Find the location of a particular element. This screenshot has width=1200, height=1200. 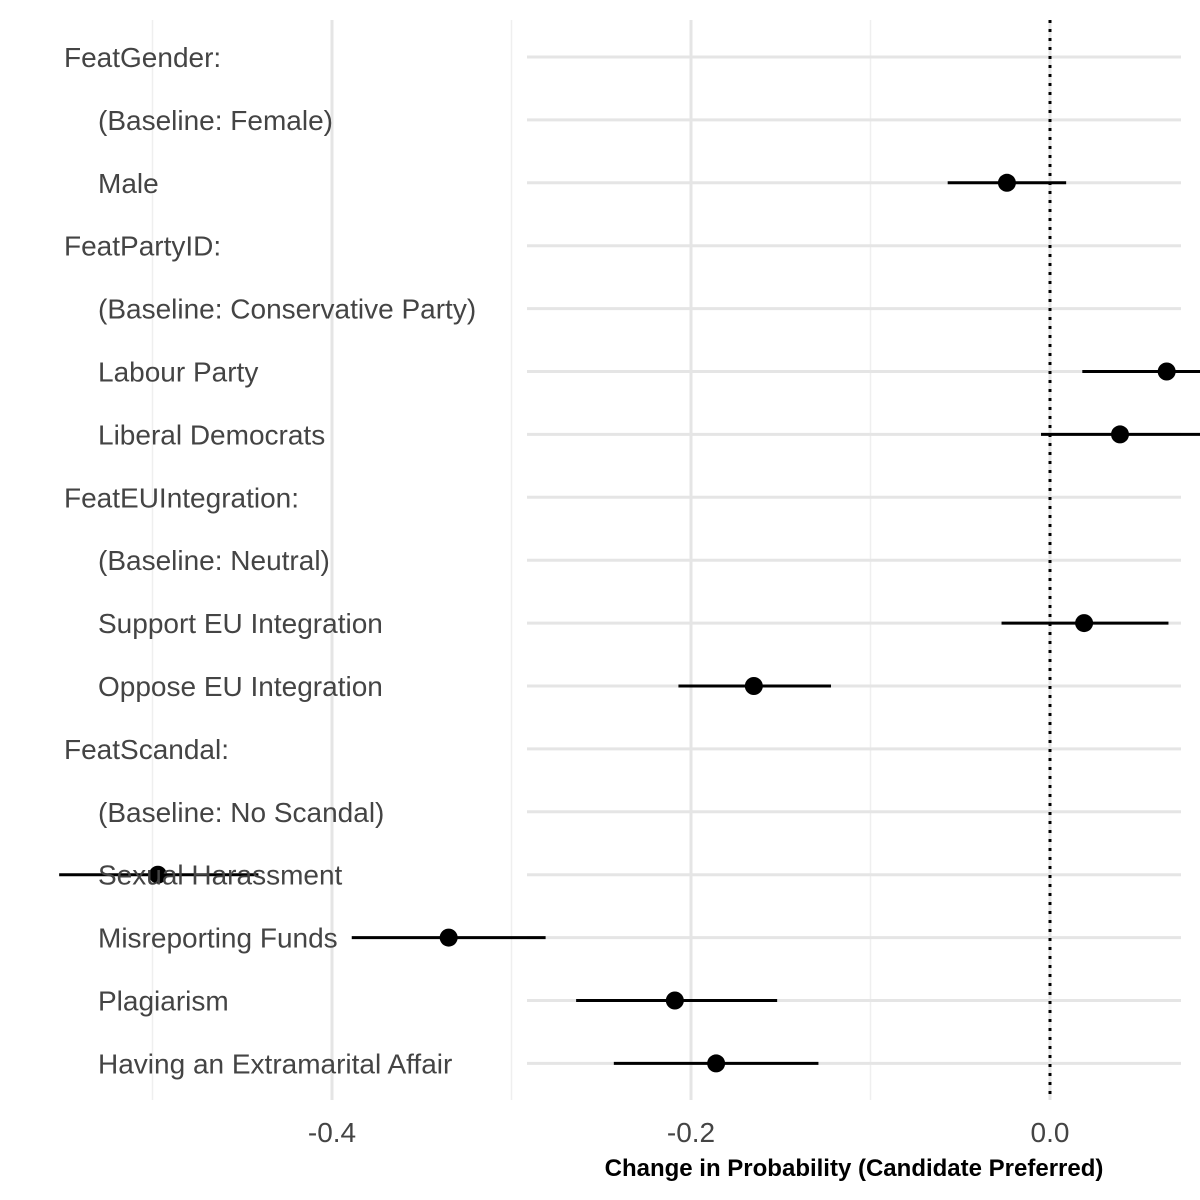

row-group-label: FeatEUIntegration: is located at coordinates (181, 497).